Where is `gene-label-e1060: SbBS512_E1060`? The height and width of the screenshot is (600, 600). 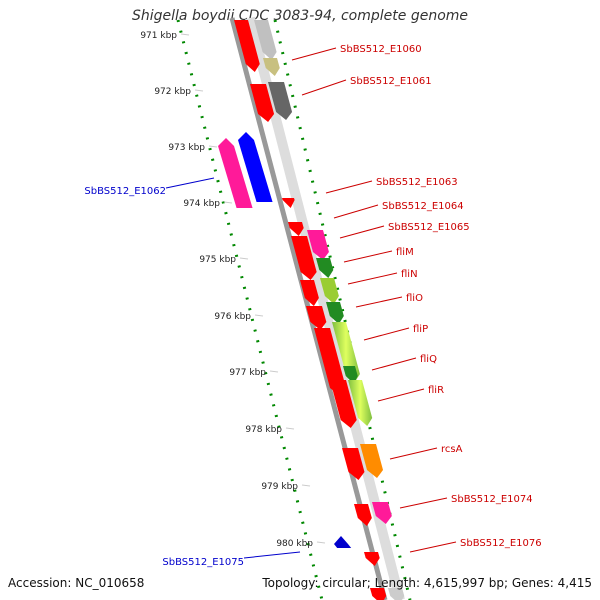 gene-label-e1060: SbBS512_E1060 is located at coordinates (381, 49).